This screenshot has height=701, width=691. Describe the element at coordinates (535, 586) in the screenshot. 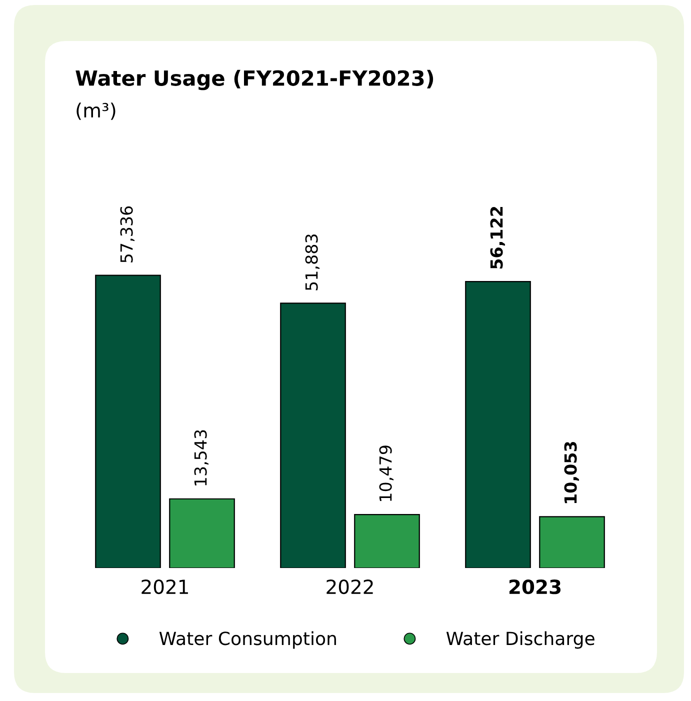

I see `x-tick-label: 2023` at that location.